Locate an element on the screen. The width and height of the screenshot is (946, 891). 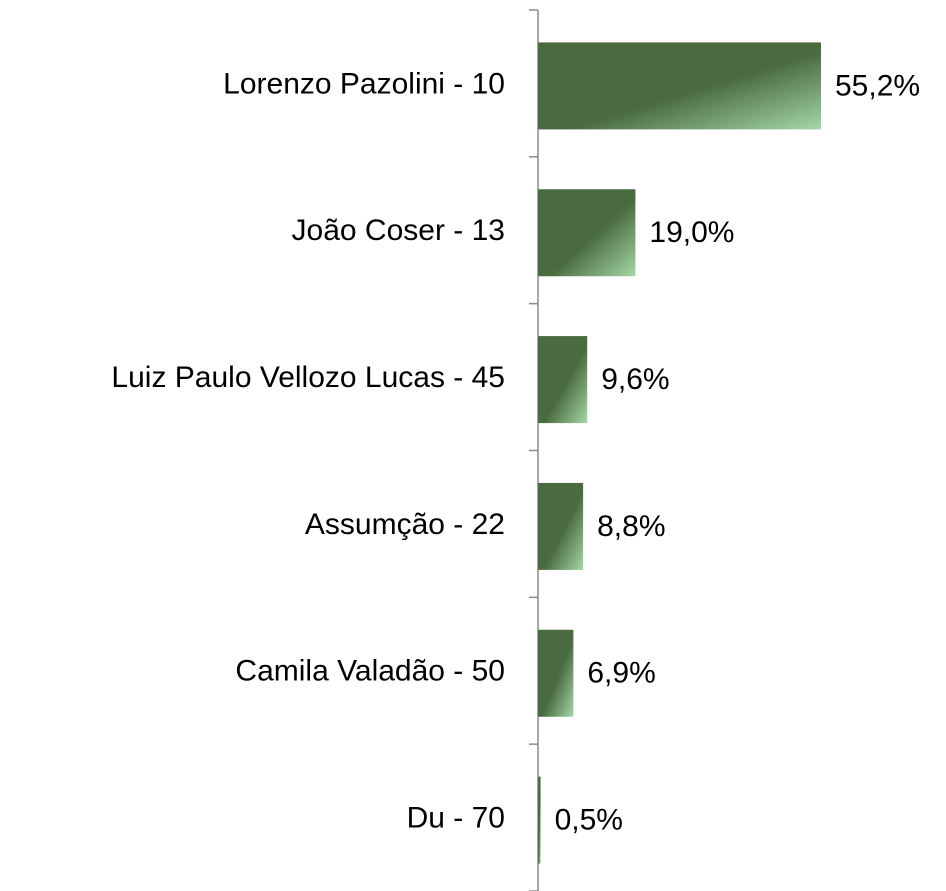
value-label: 9,6% is located at coordinates (635, 379).